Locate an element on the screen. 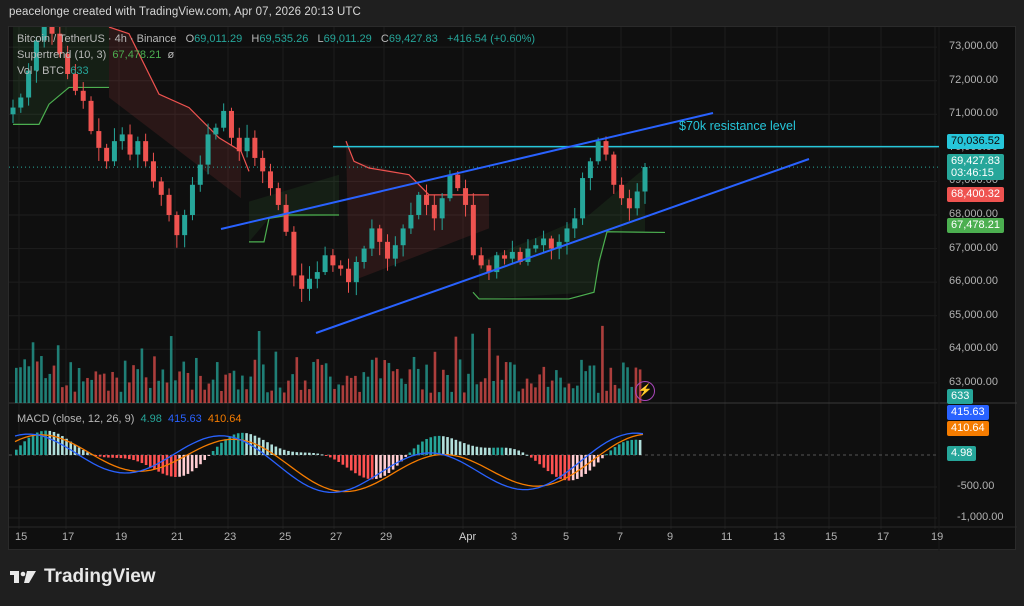  resistance-annotation: $70k resistance level is located at coordinates (737, 126).